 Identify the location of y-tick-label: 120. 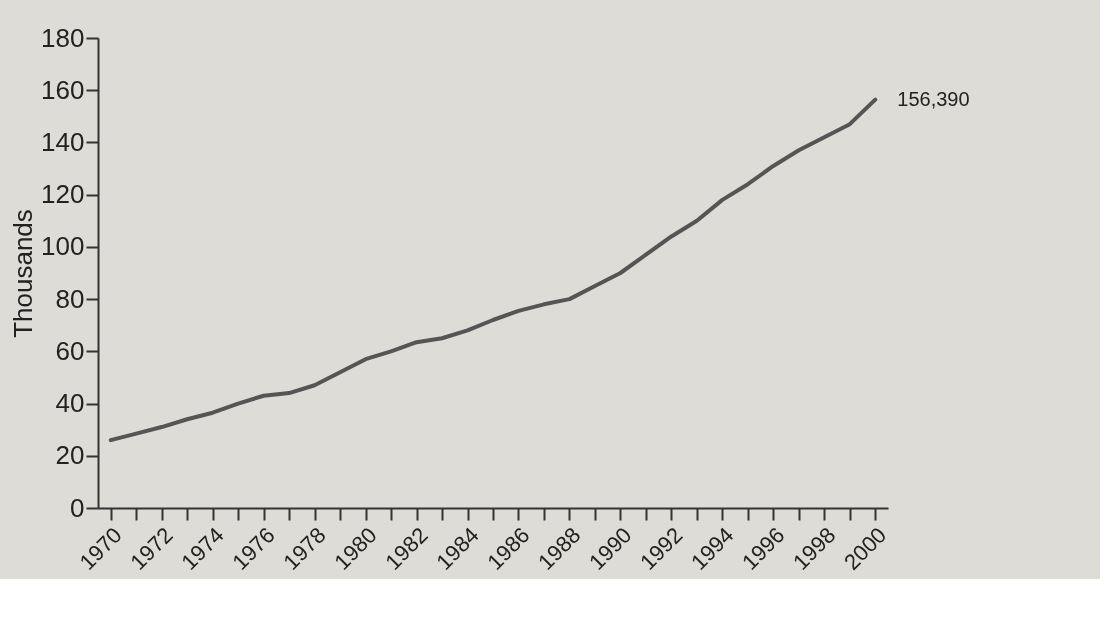
(63, 194).